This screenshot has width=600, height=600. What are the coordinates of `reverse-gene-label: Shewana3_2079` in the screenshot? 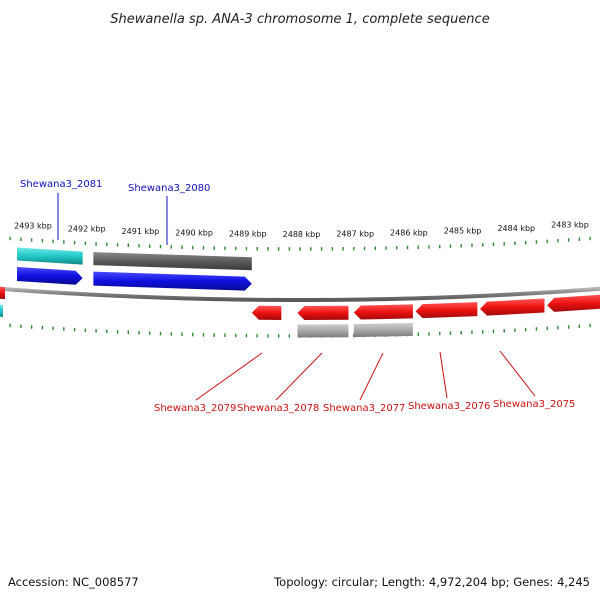 It's located at (195, 408).